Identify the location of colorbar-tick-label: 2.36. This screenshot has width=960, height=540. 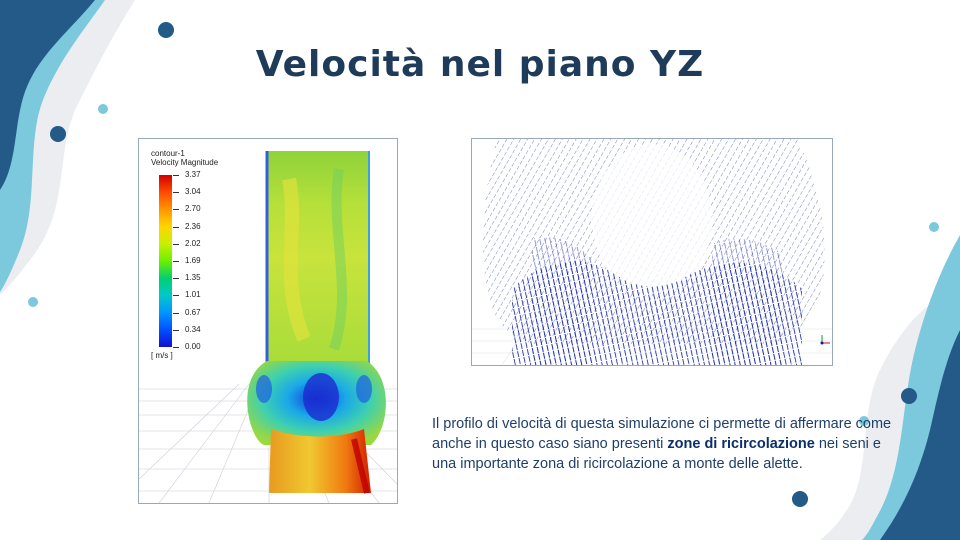
(193, 226).